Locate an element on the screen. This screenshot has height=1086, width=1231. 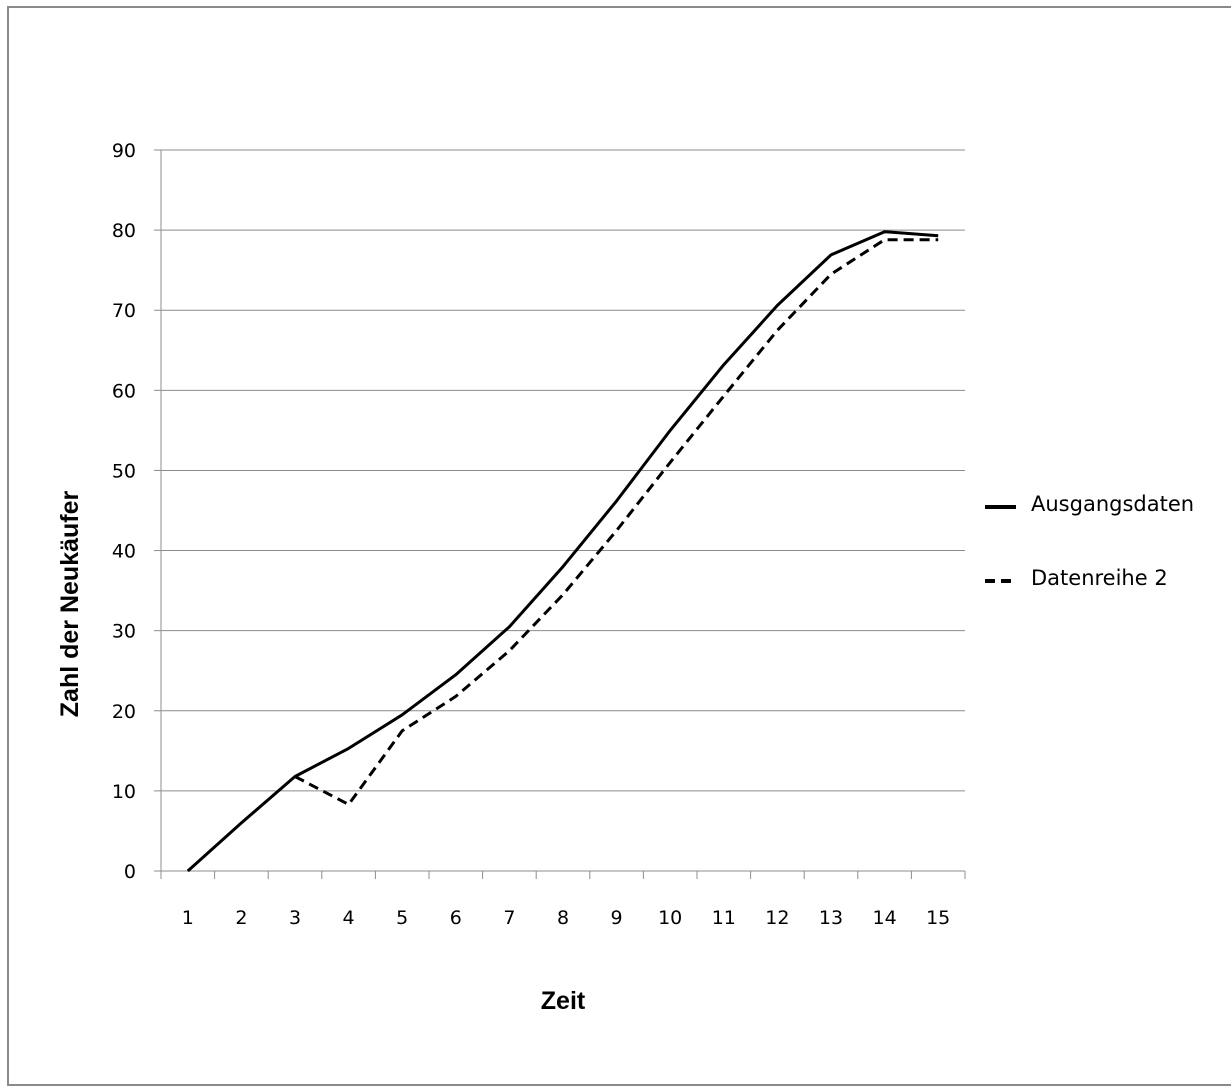
y-axis-title: Zahl der Neukäufer is located at coordinates (70, 604).